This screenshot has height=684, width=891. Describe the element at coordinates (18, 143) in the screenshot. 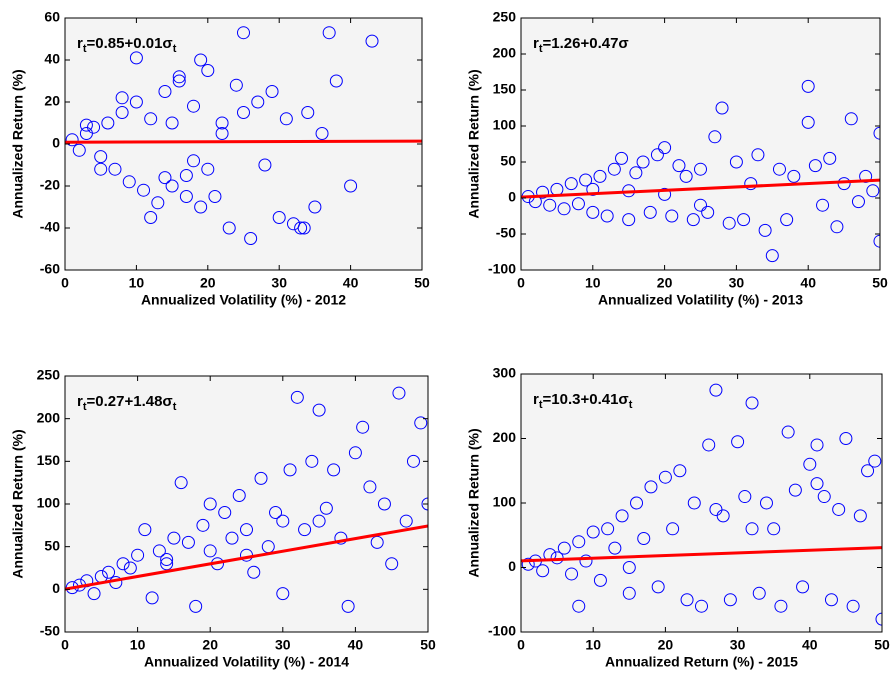

I see `y-axis-label: Annualized Return (%)` at that location.